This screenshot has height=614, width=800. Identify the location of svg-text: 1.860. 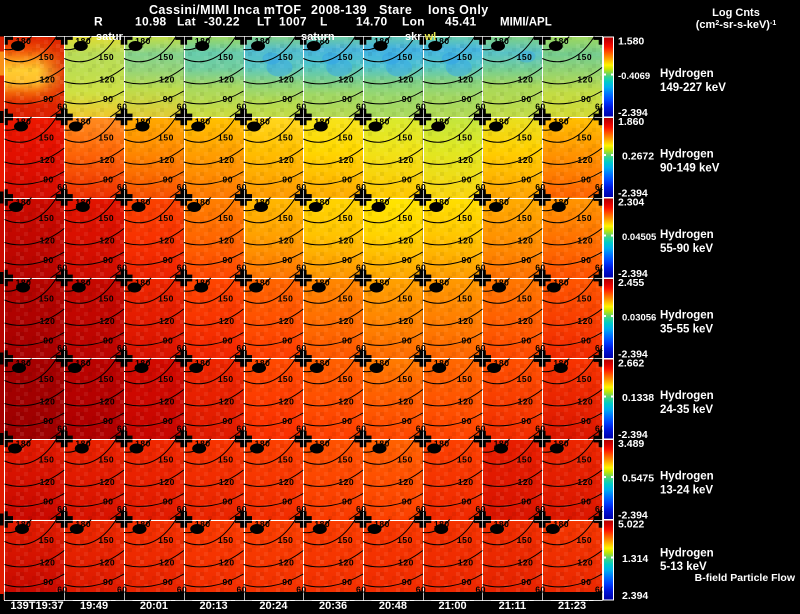
(631, 122).